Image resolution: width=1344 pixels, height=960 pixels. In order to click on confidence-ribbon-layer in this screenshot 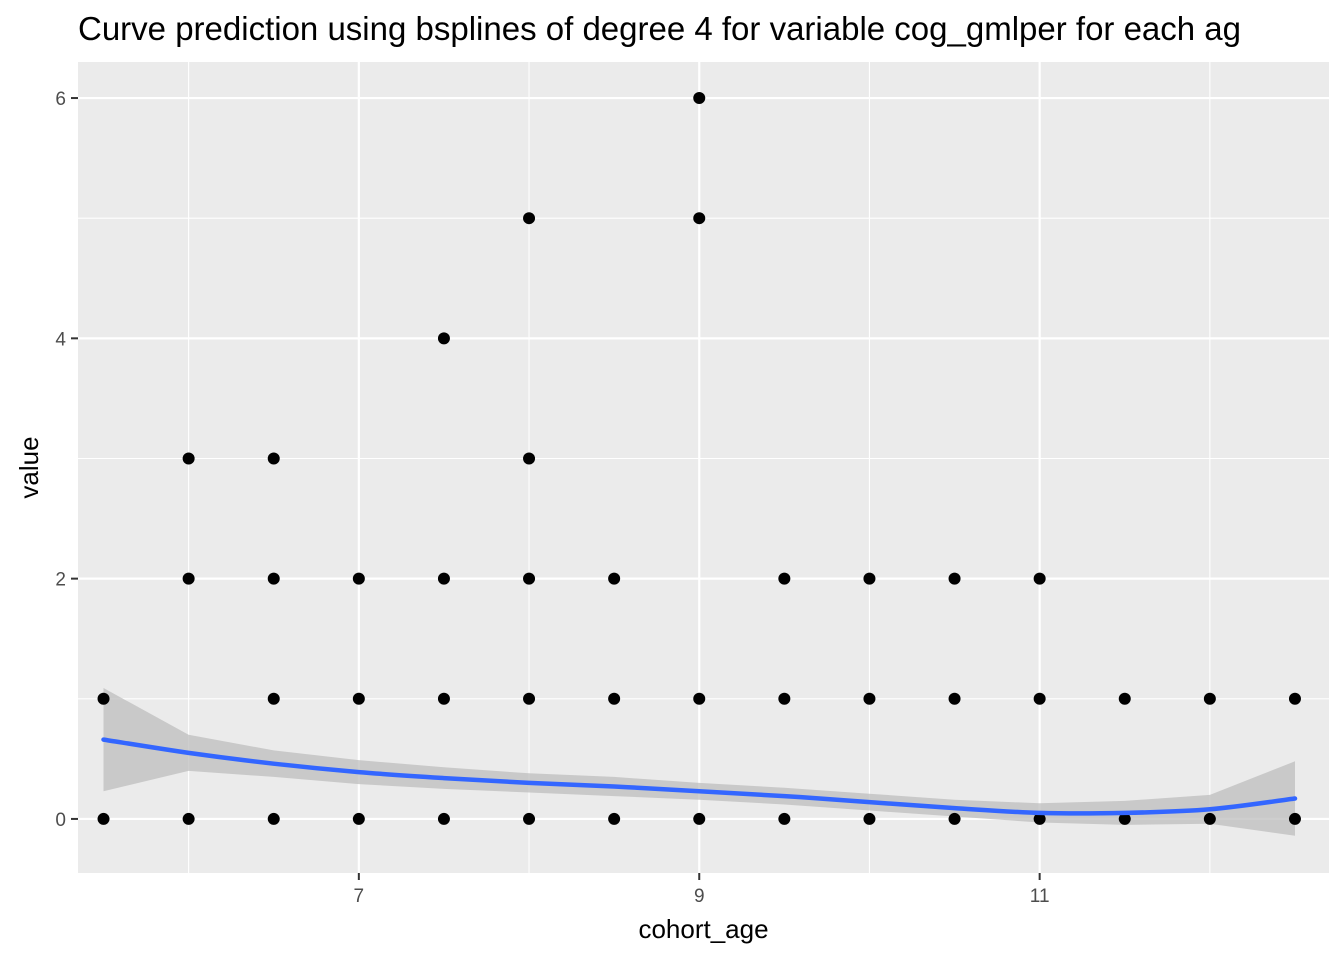, I will do `click(699, 762)`.